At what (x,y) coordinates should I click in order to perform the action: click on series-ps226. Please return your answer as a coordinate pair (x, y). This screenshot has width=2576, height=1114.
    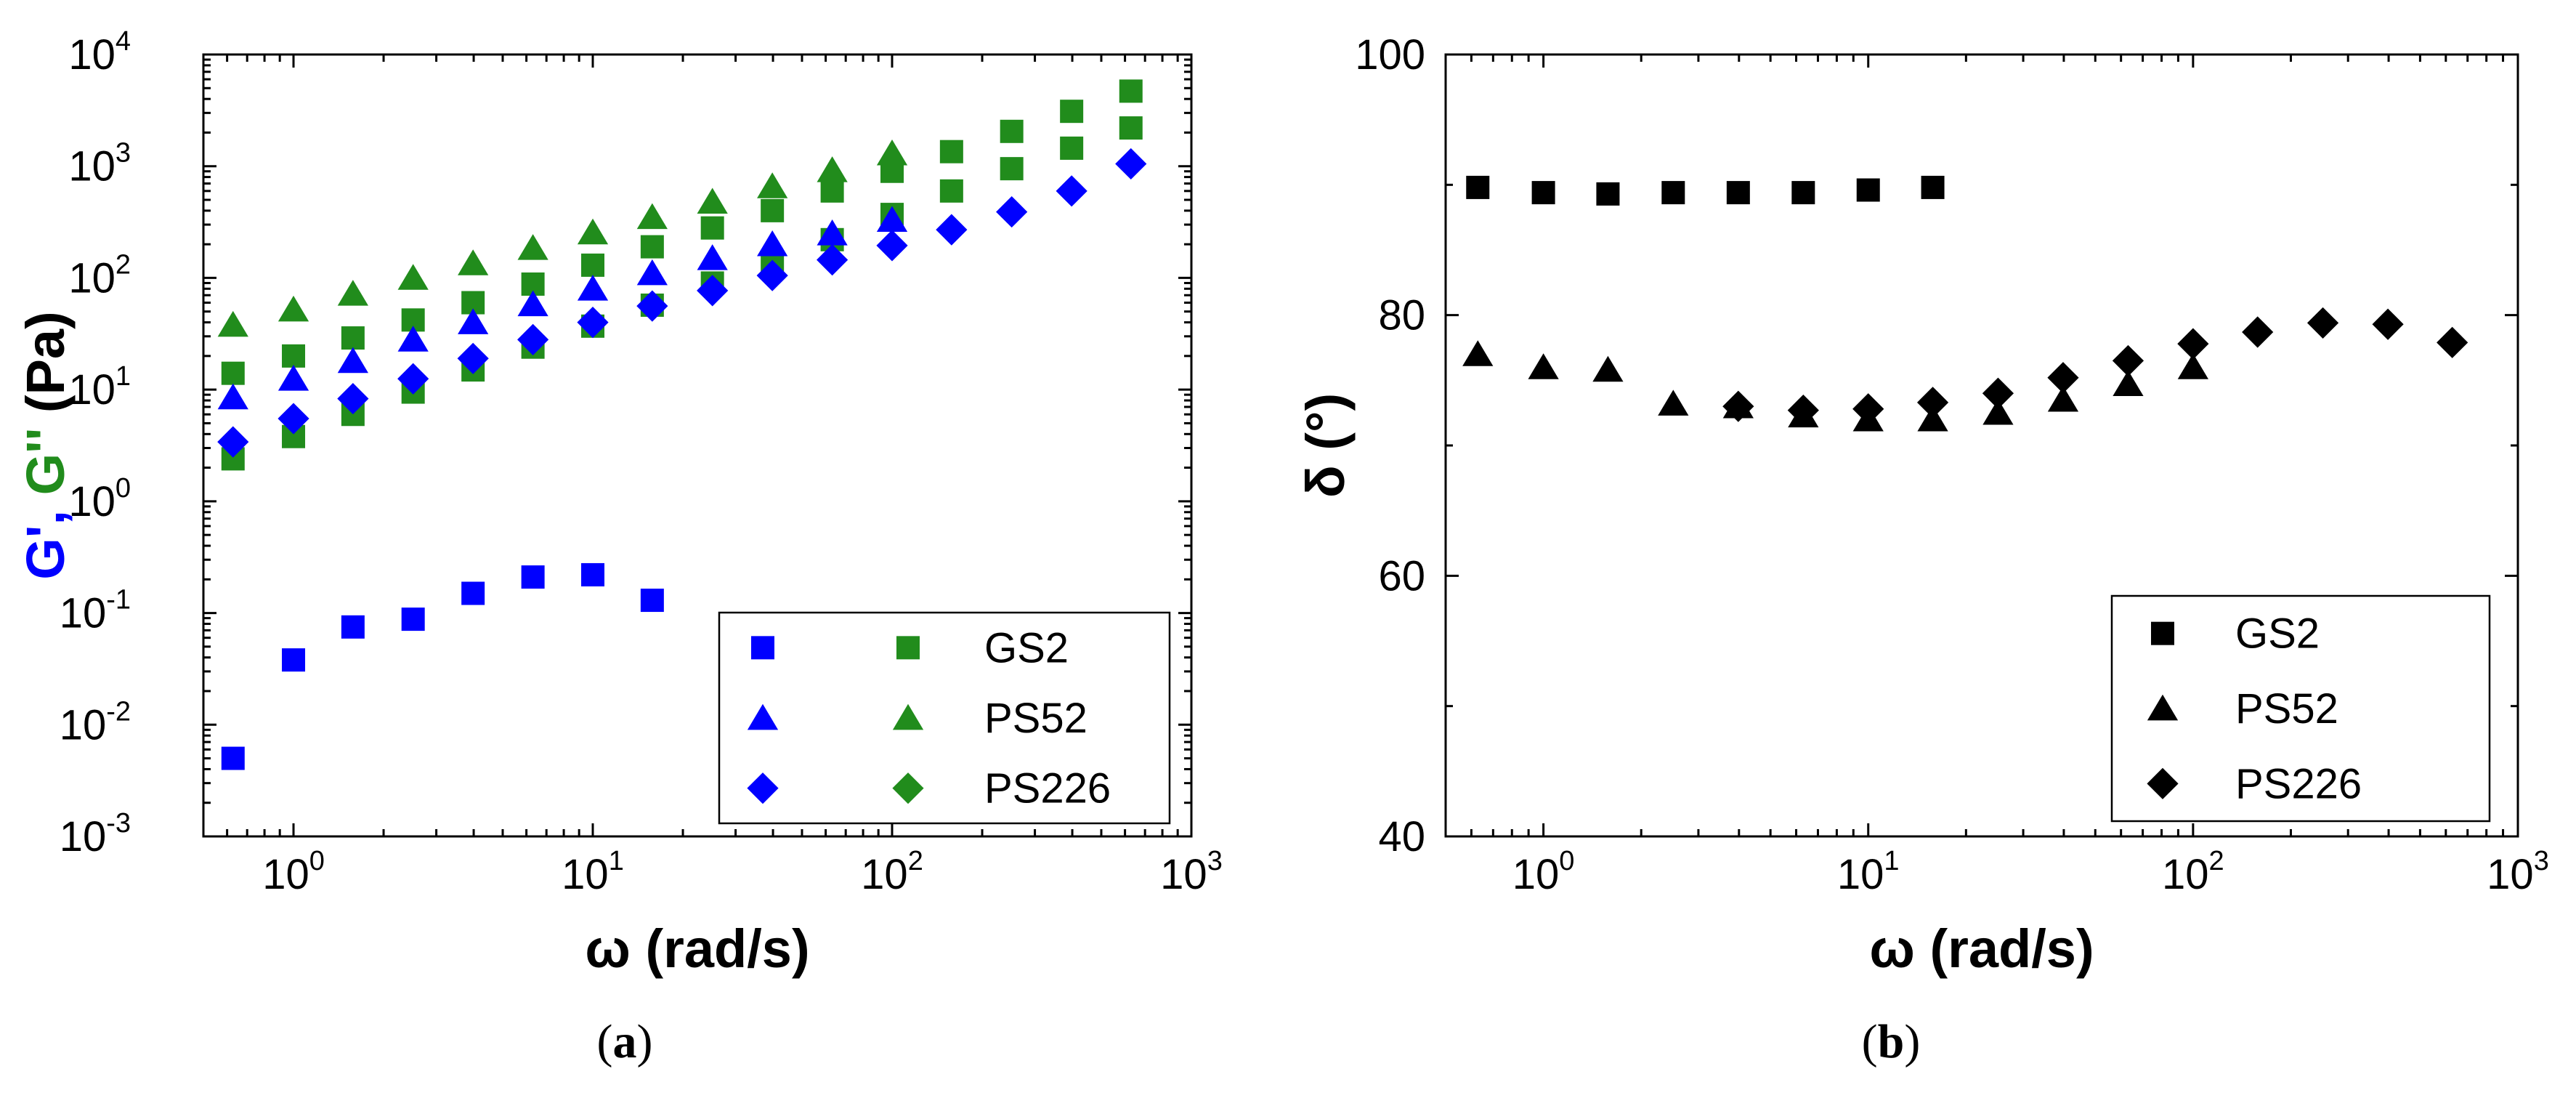
    Looking at the image, I should click on (2095, 367).